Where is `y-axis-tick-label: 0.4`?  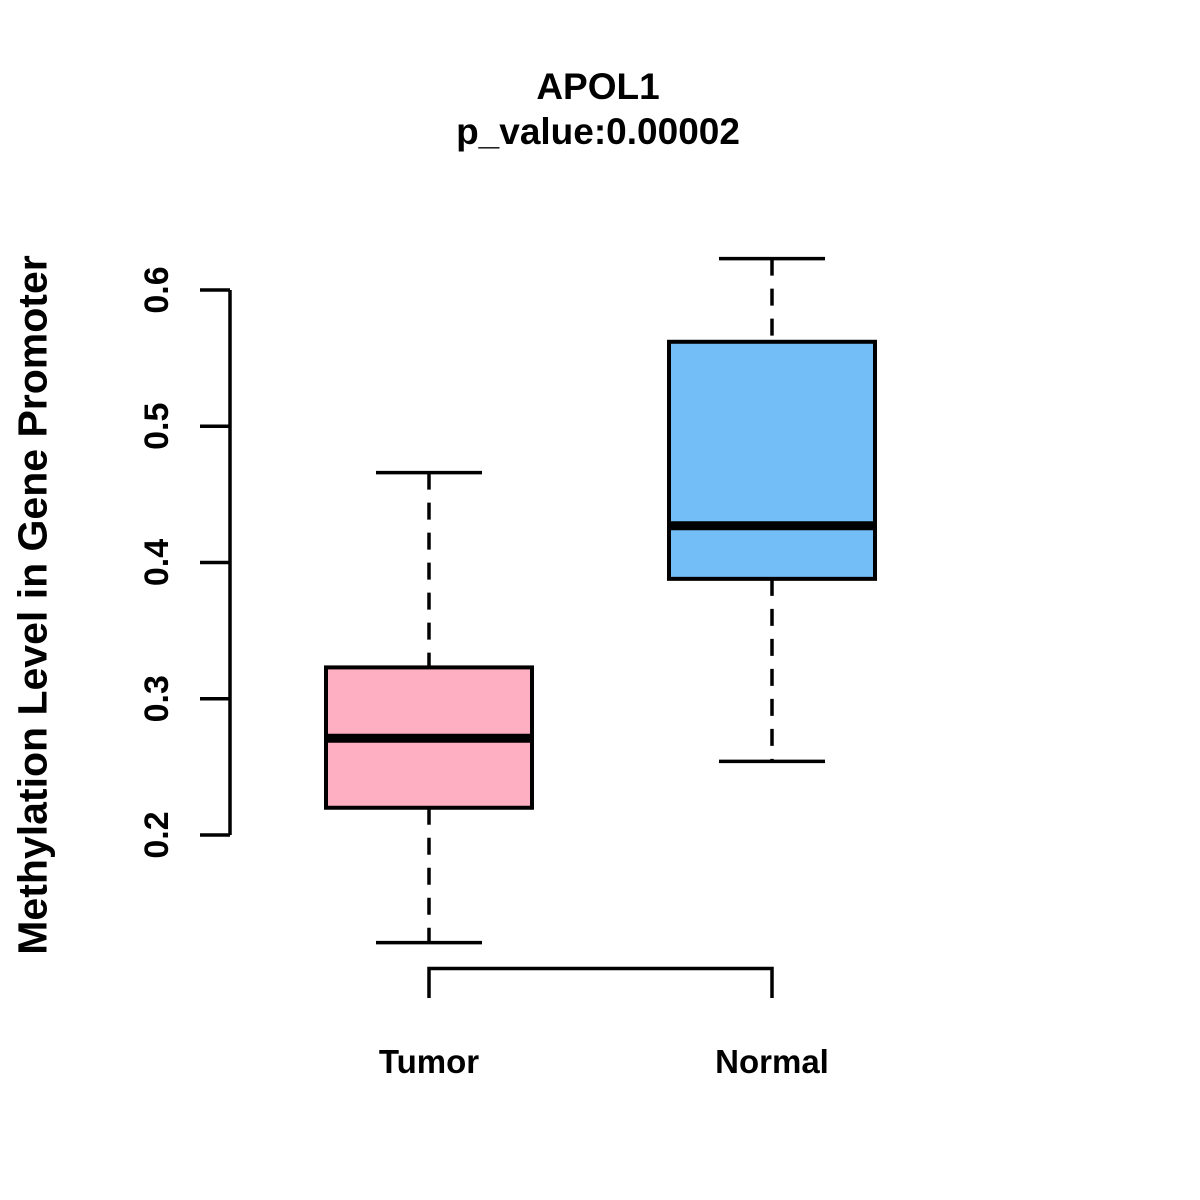 y-axis-tick-label: 0.4 is located at coordinates (157, 562).